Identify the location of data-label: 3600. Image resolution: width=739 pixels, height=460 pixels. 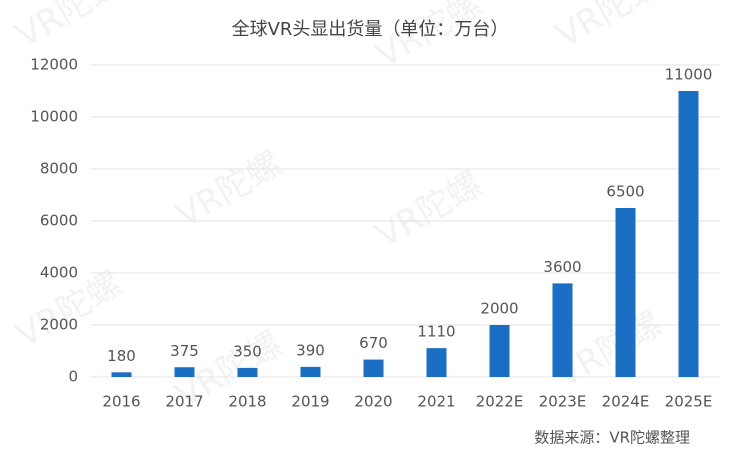
(562, 267).